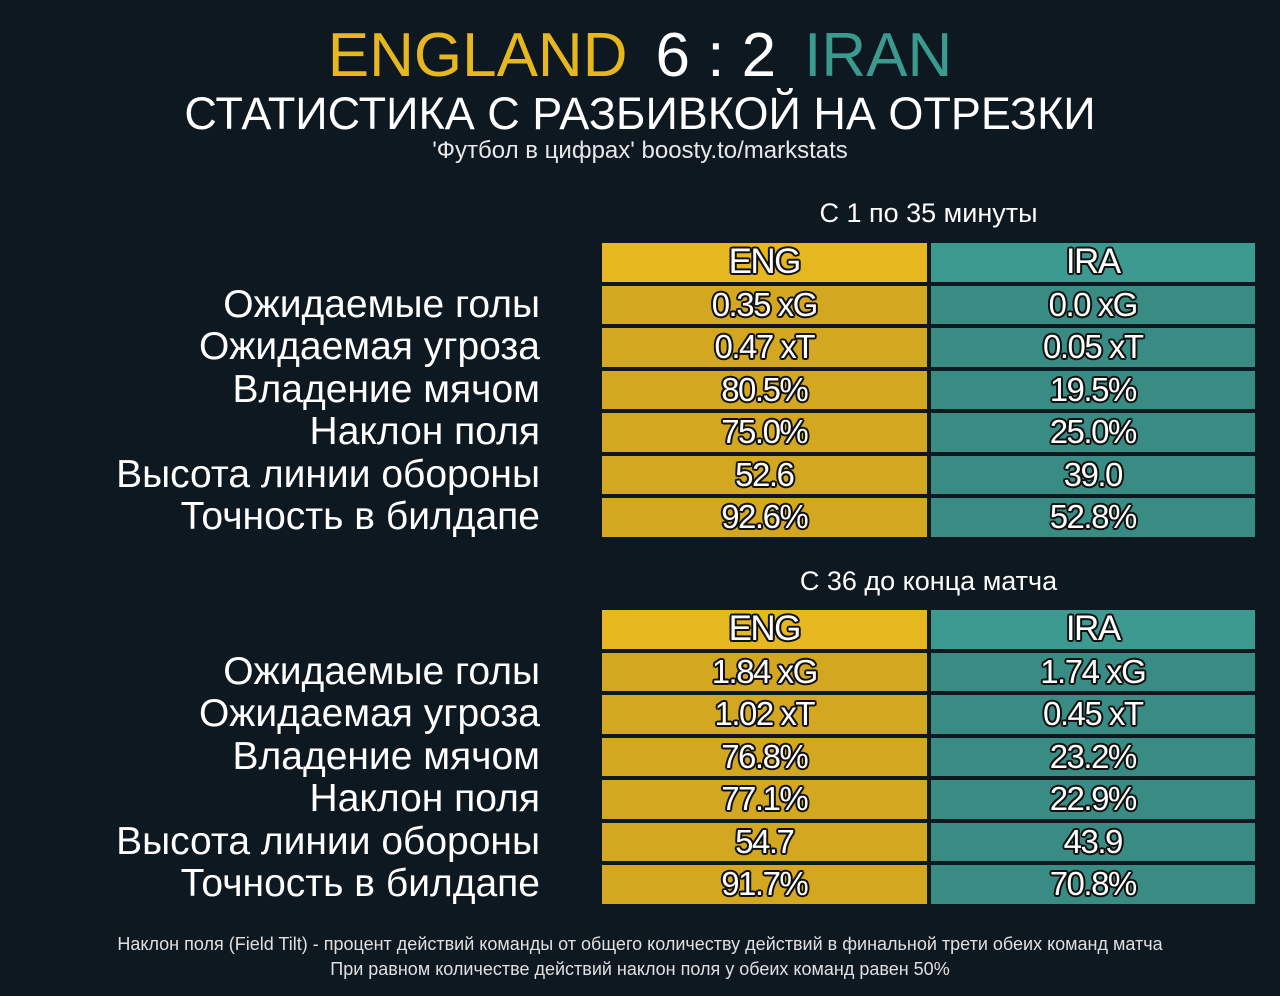  I want to click on table-row: 91.7% 70.8%, so click(928, 884).